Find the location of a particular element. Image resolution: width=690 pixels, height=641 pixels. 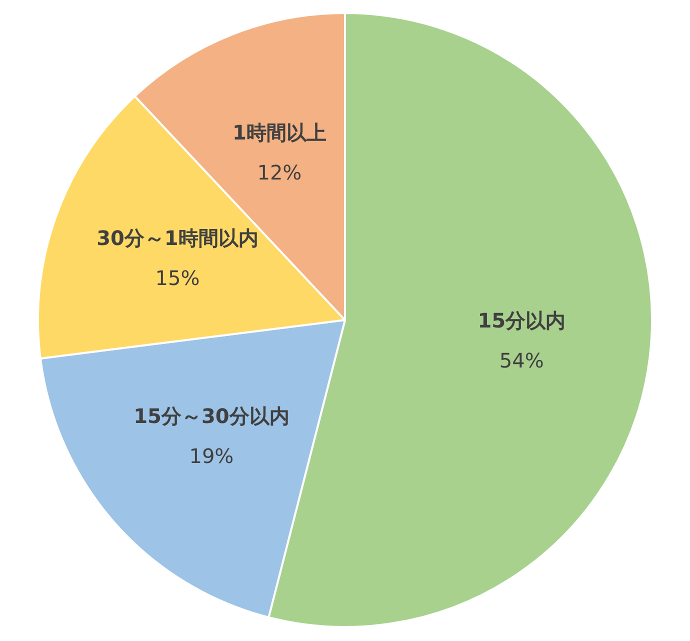

data-label: 54% is located at coordinates (521, 360).